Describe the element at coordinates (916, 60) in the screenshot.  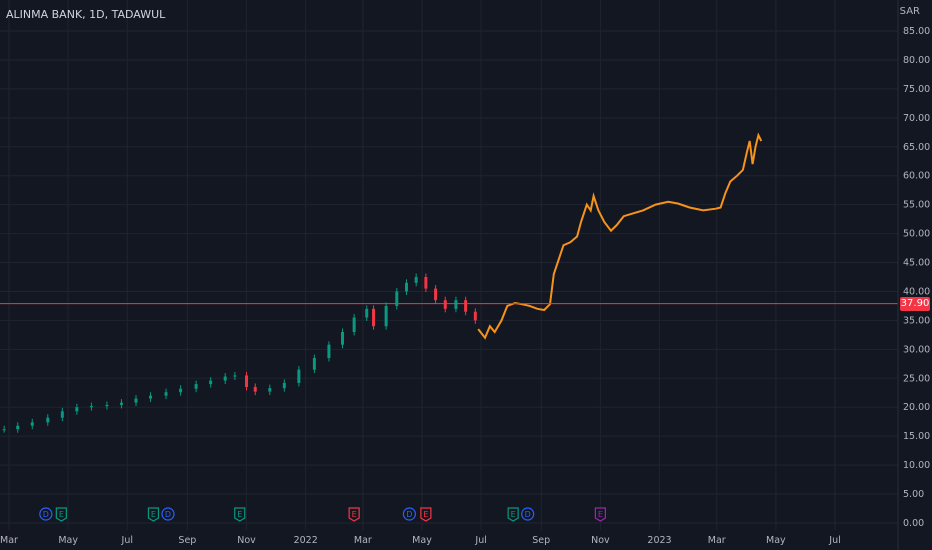
I see `price-tick-label: 80.00` at that location.